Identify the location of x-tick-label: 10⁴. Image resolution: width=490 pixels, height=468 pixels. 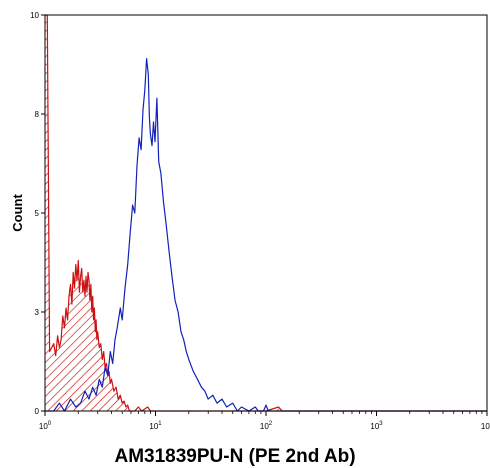
(485, 426).